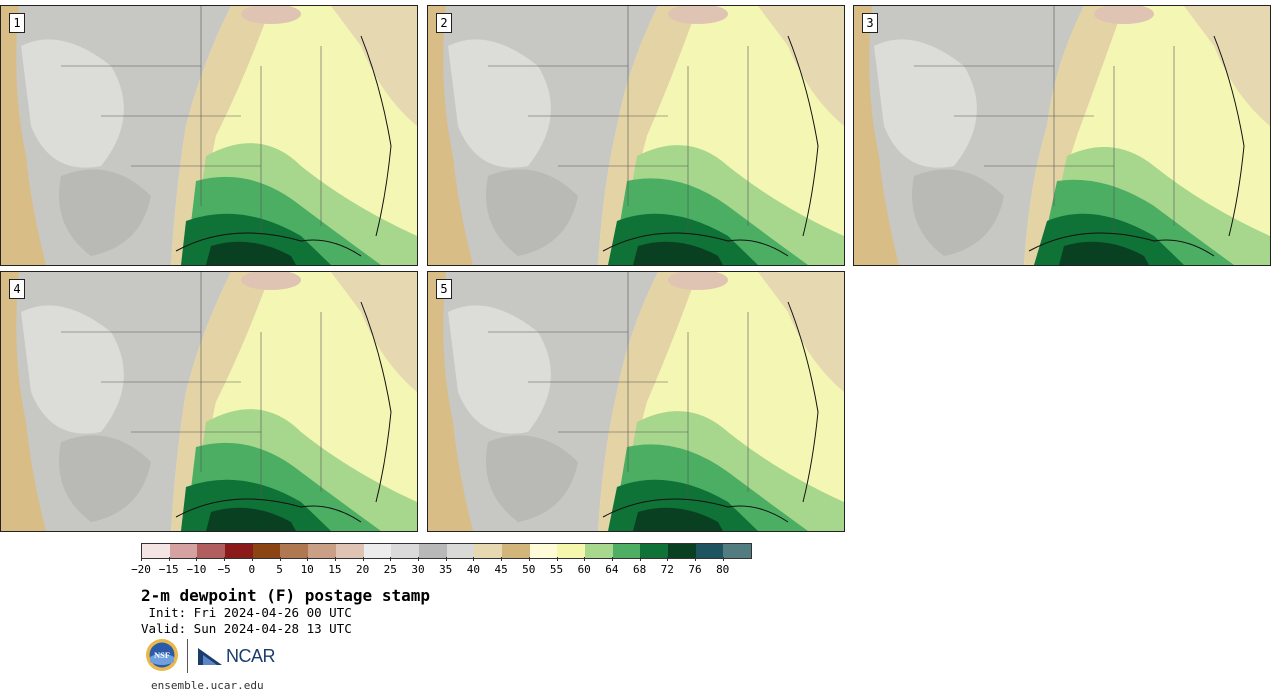  Describe the element at coordinates (390, 569) in the screenshot. I see `colorbar-tick-label: 25` at that location.